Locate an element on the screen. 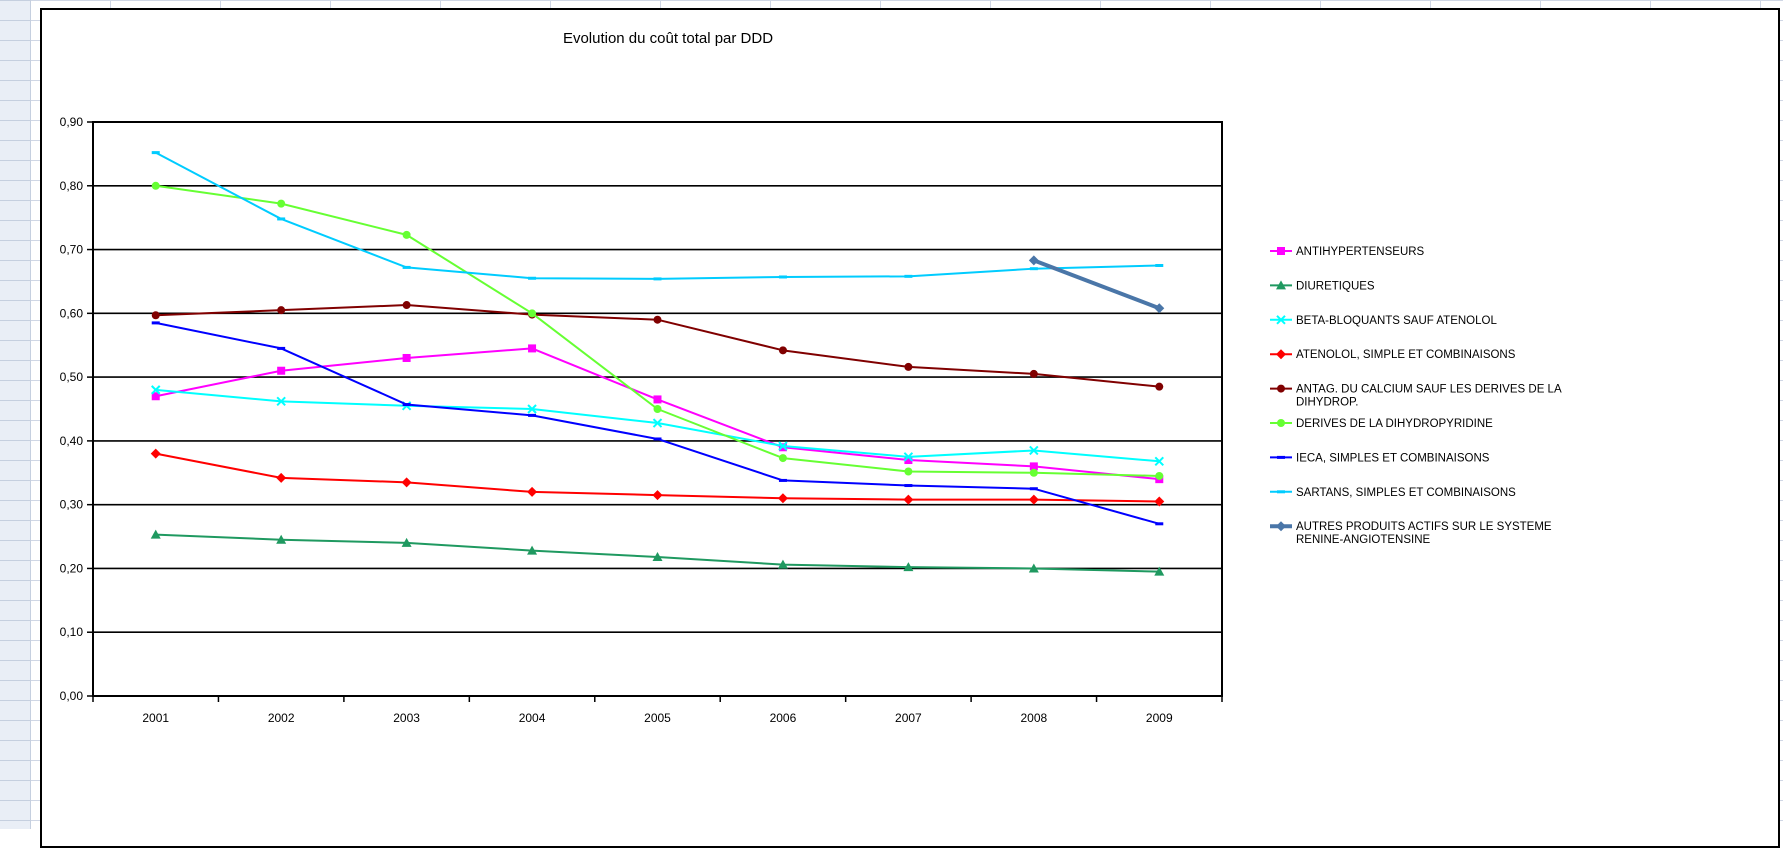 The image size is (1783, 848). legend-item-1: DIURETIQUES is located at coordinates (1322, 286).